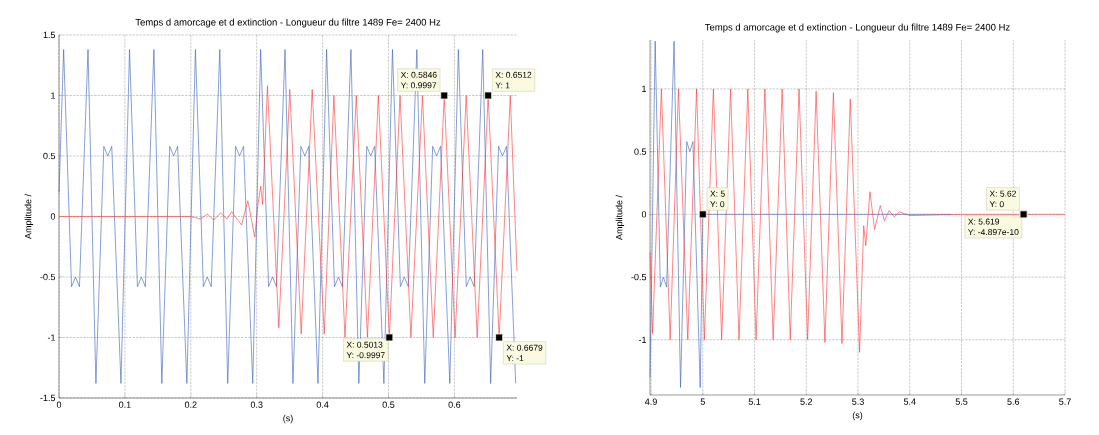  What do you see at coordinates (754, 401) in the screenshot?
I see `x-tick-label: 5.1` at bounding box center [754, 401].